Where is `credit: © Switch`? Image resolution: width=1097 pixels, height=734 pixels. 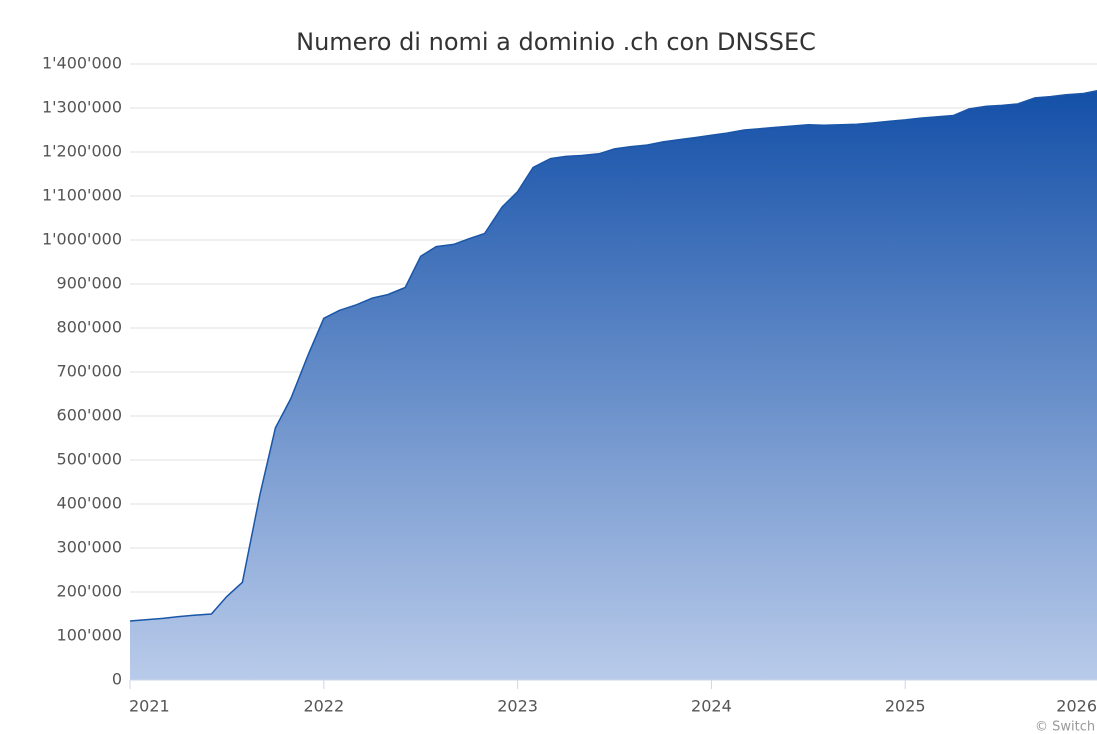
credit: © Switch is located at coordinates (1065, 727).